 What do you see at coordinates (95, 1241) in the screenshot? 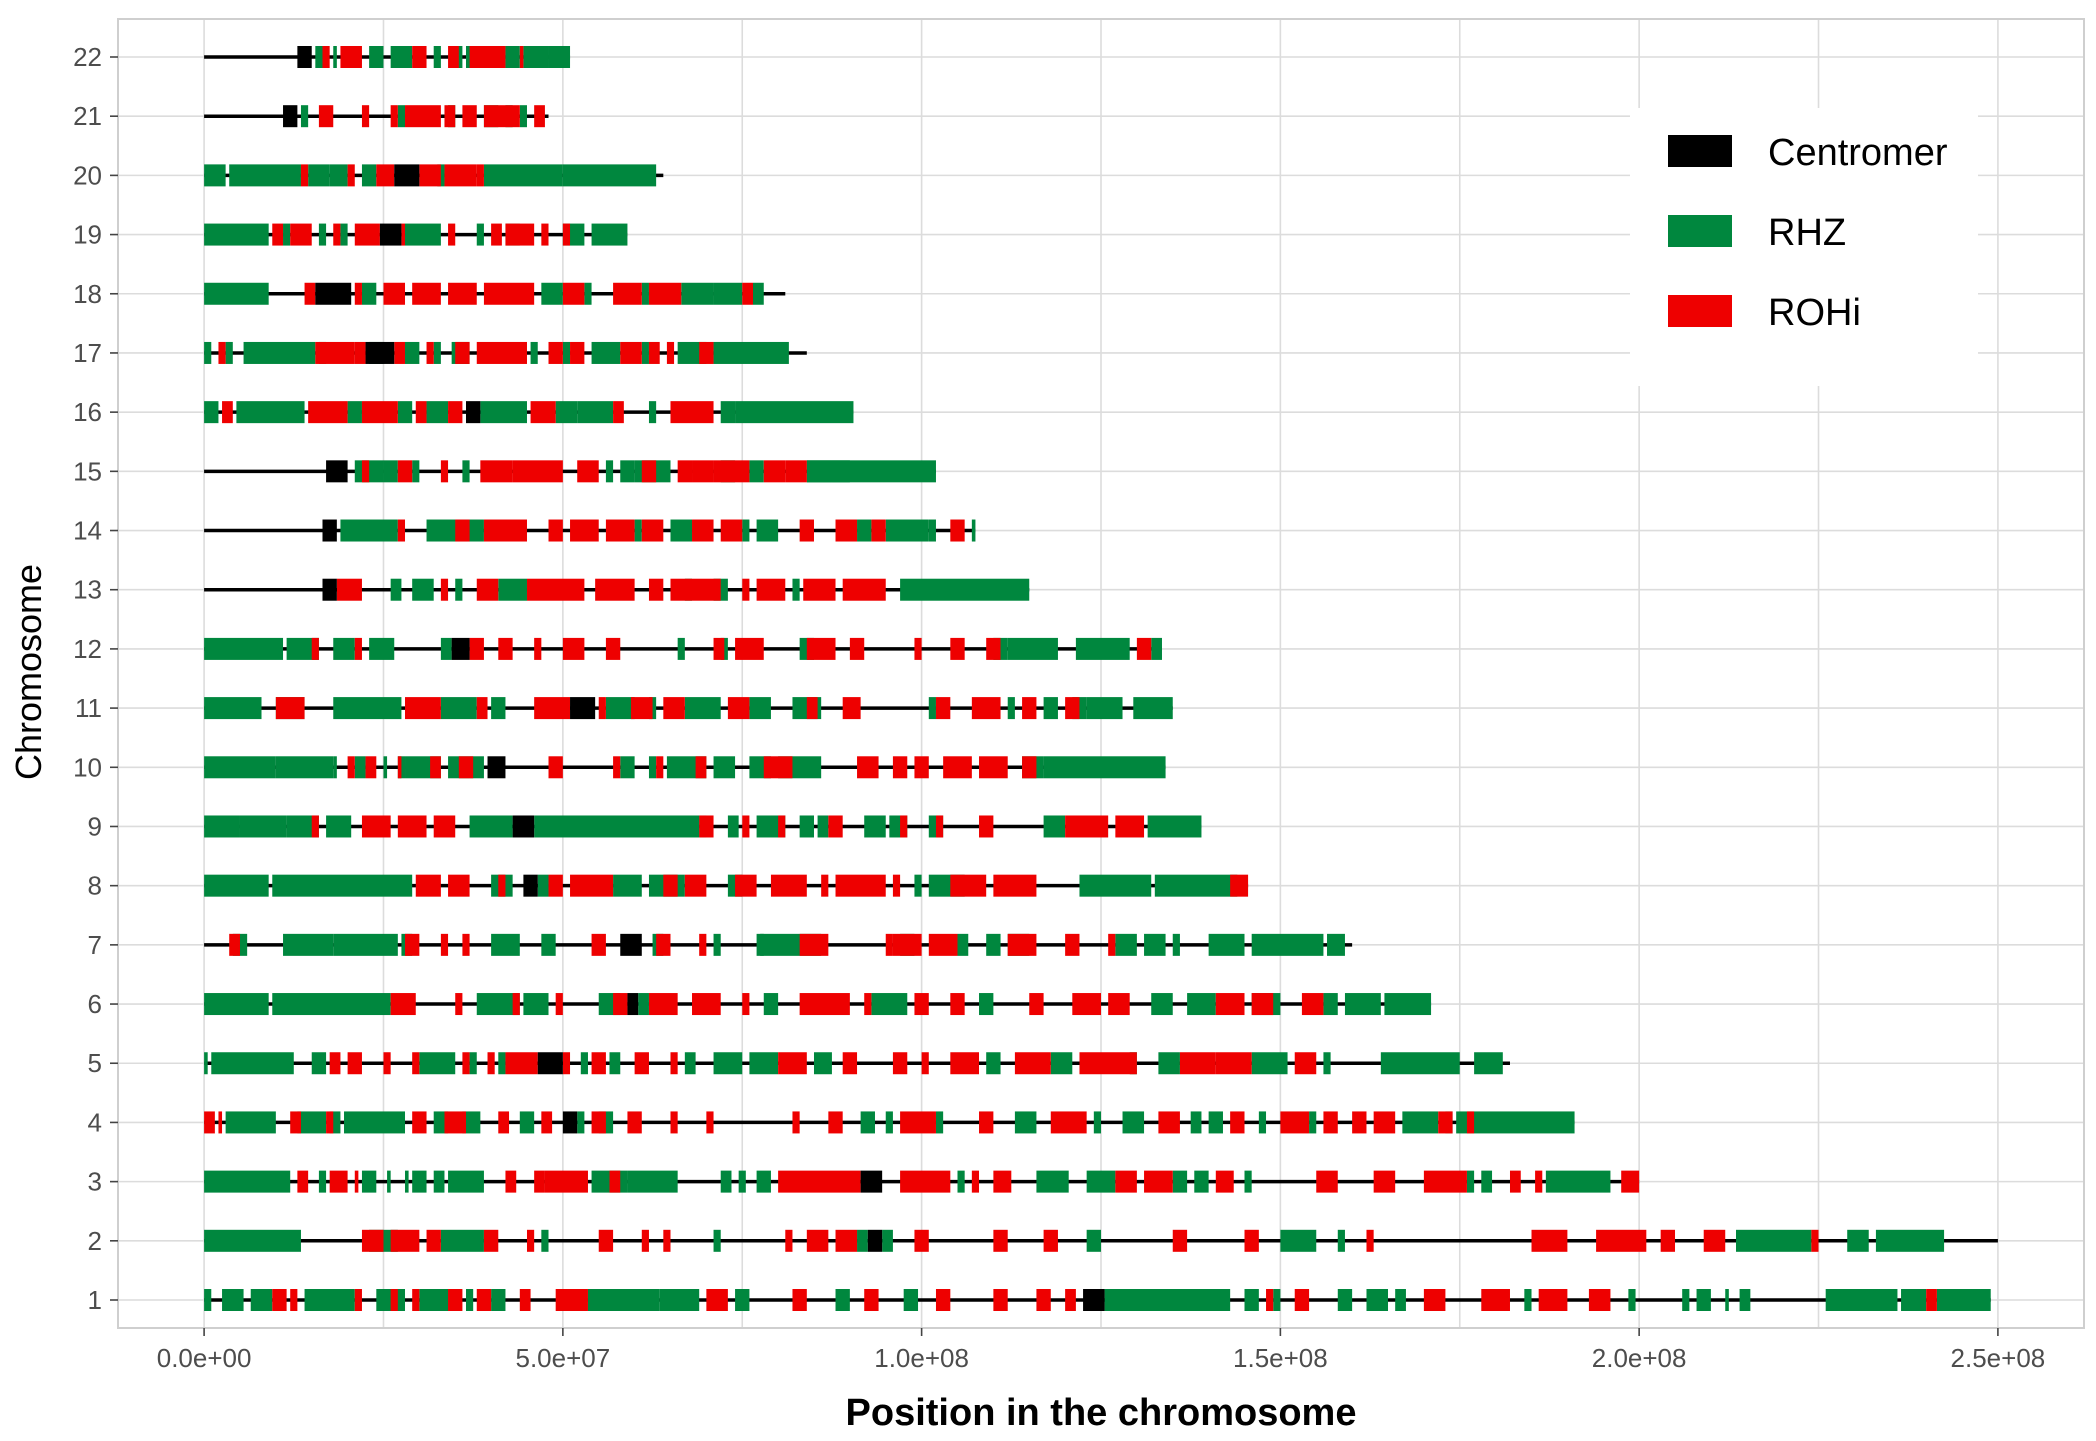
I see `y-tick-label: 2` at bounding box center [95, 1241].